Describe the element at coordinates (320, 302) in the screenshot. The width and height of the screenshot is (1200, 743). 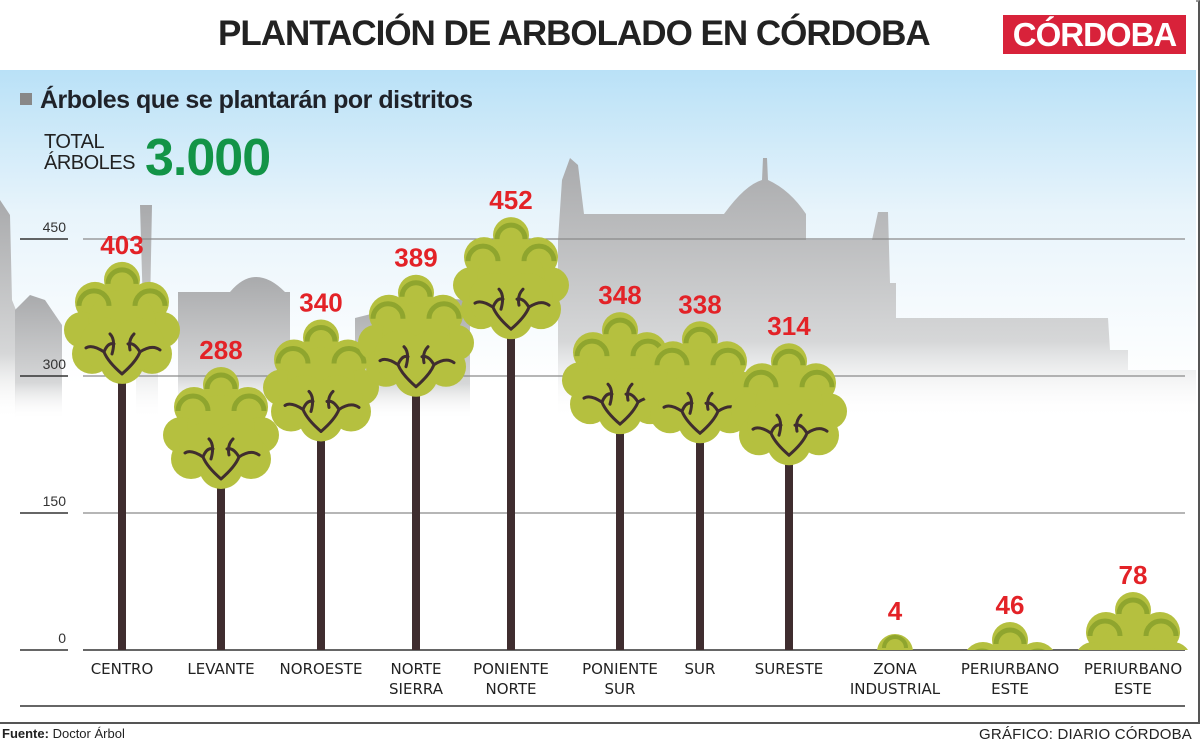
I see `value-label: 340` at that location.